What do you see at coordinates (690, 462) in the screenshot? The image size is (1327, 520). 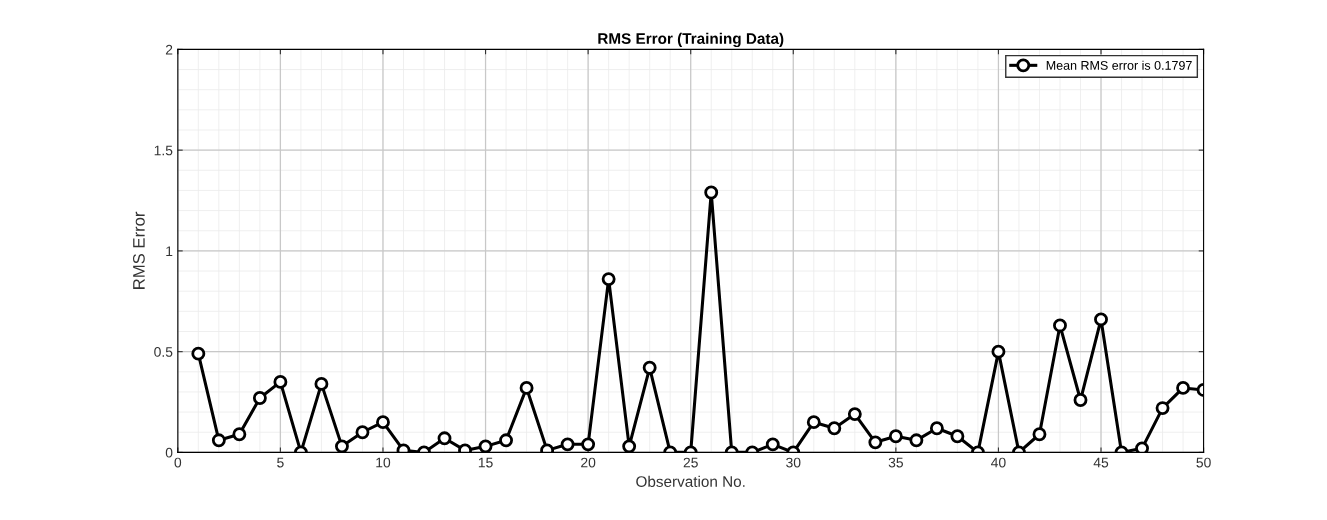 I see `x-tick-label: 25` at bounding box center [690, 462].